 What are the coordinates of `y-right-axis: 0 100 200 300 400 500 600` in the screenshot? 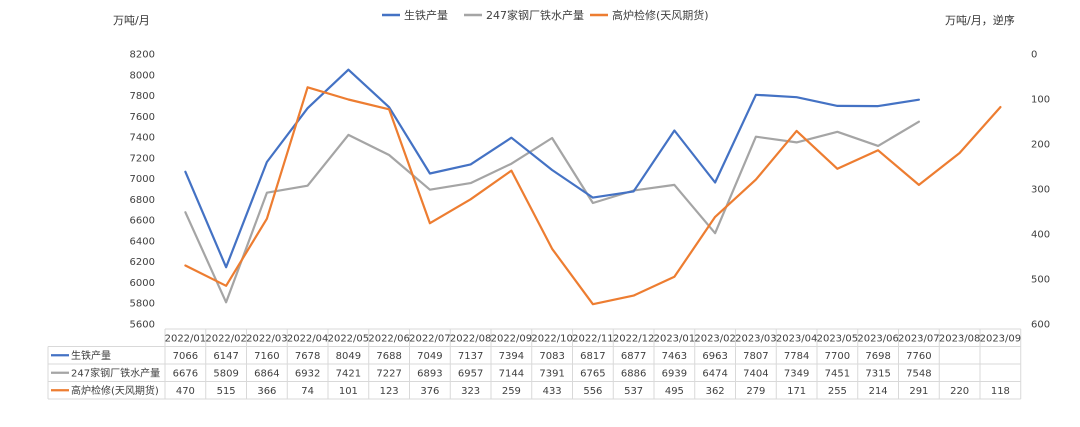 It's located at (1040, 190).